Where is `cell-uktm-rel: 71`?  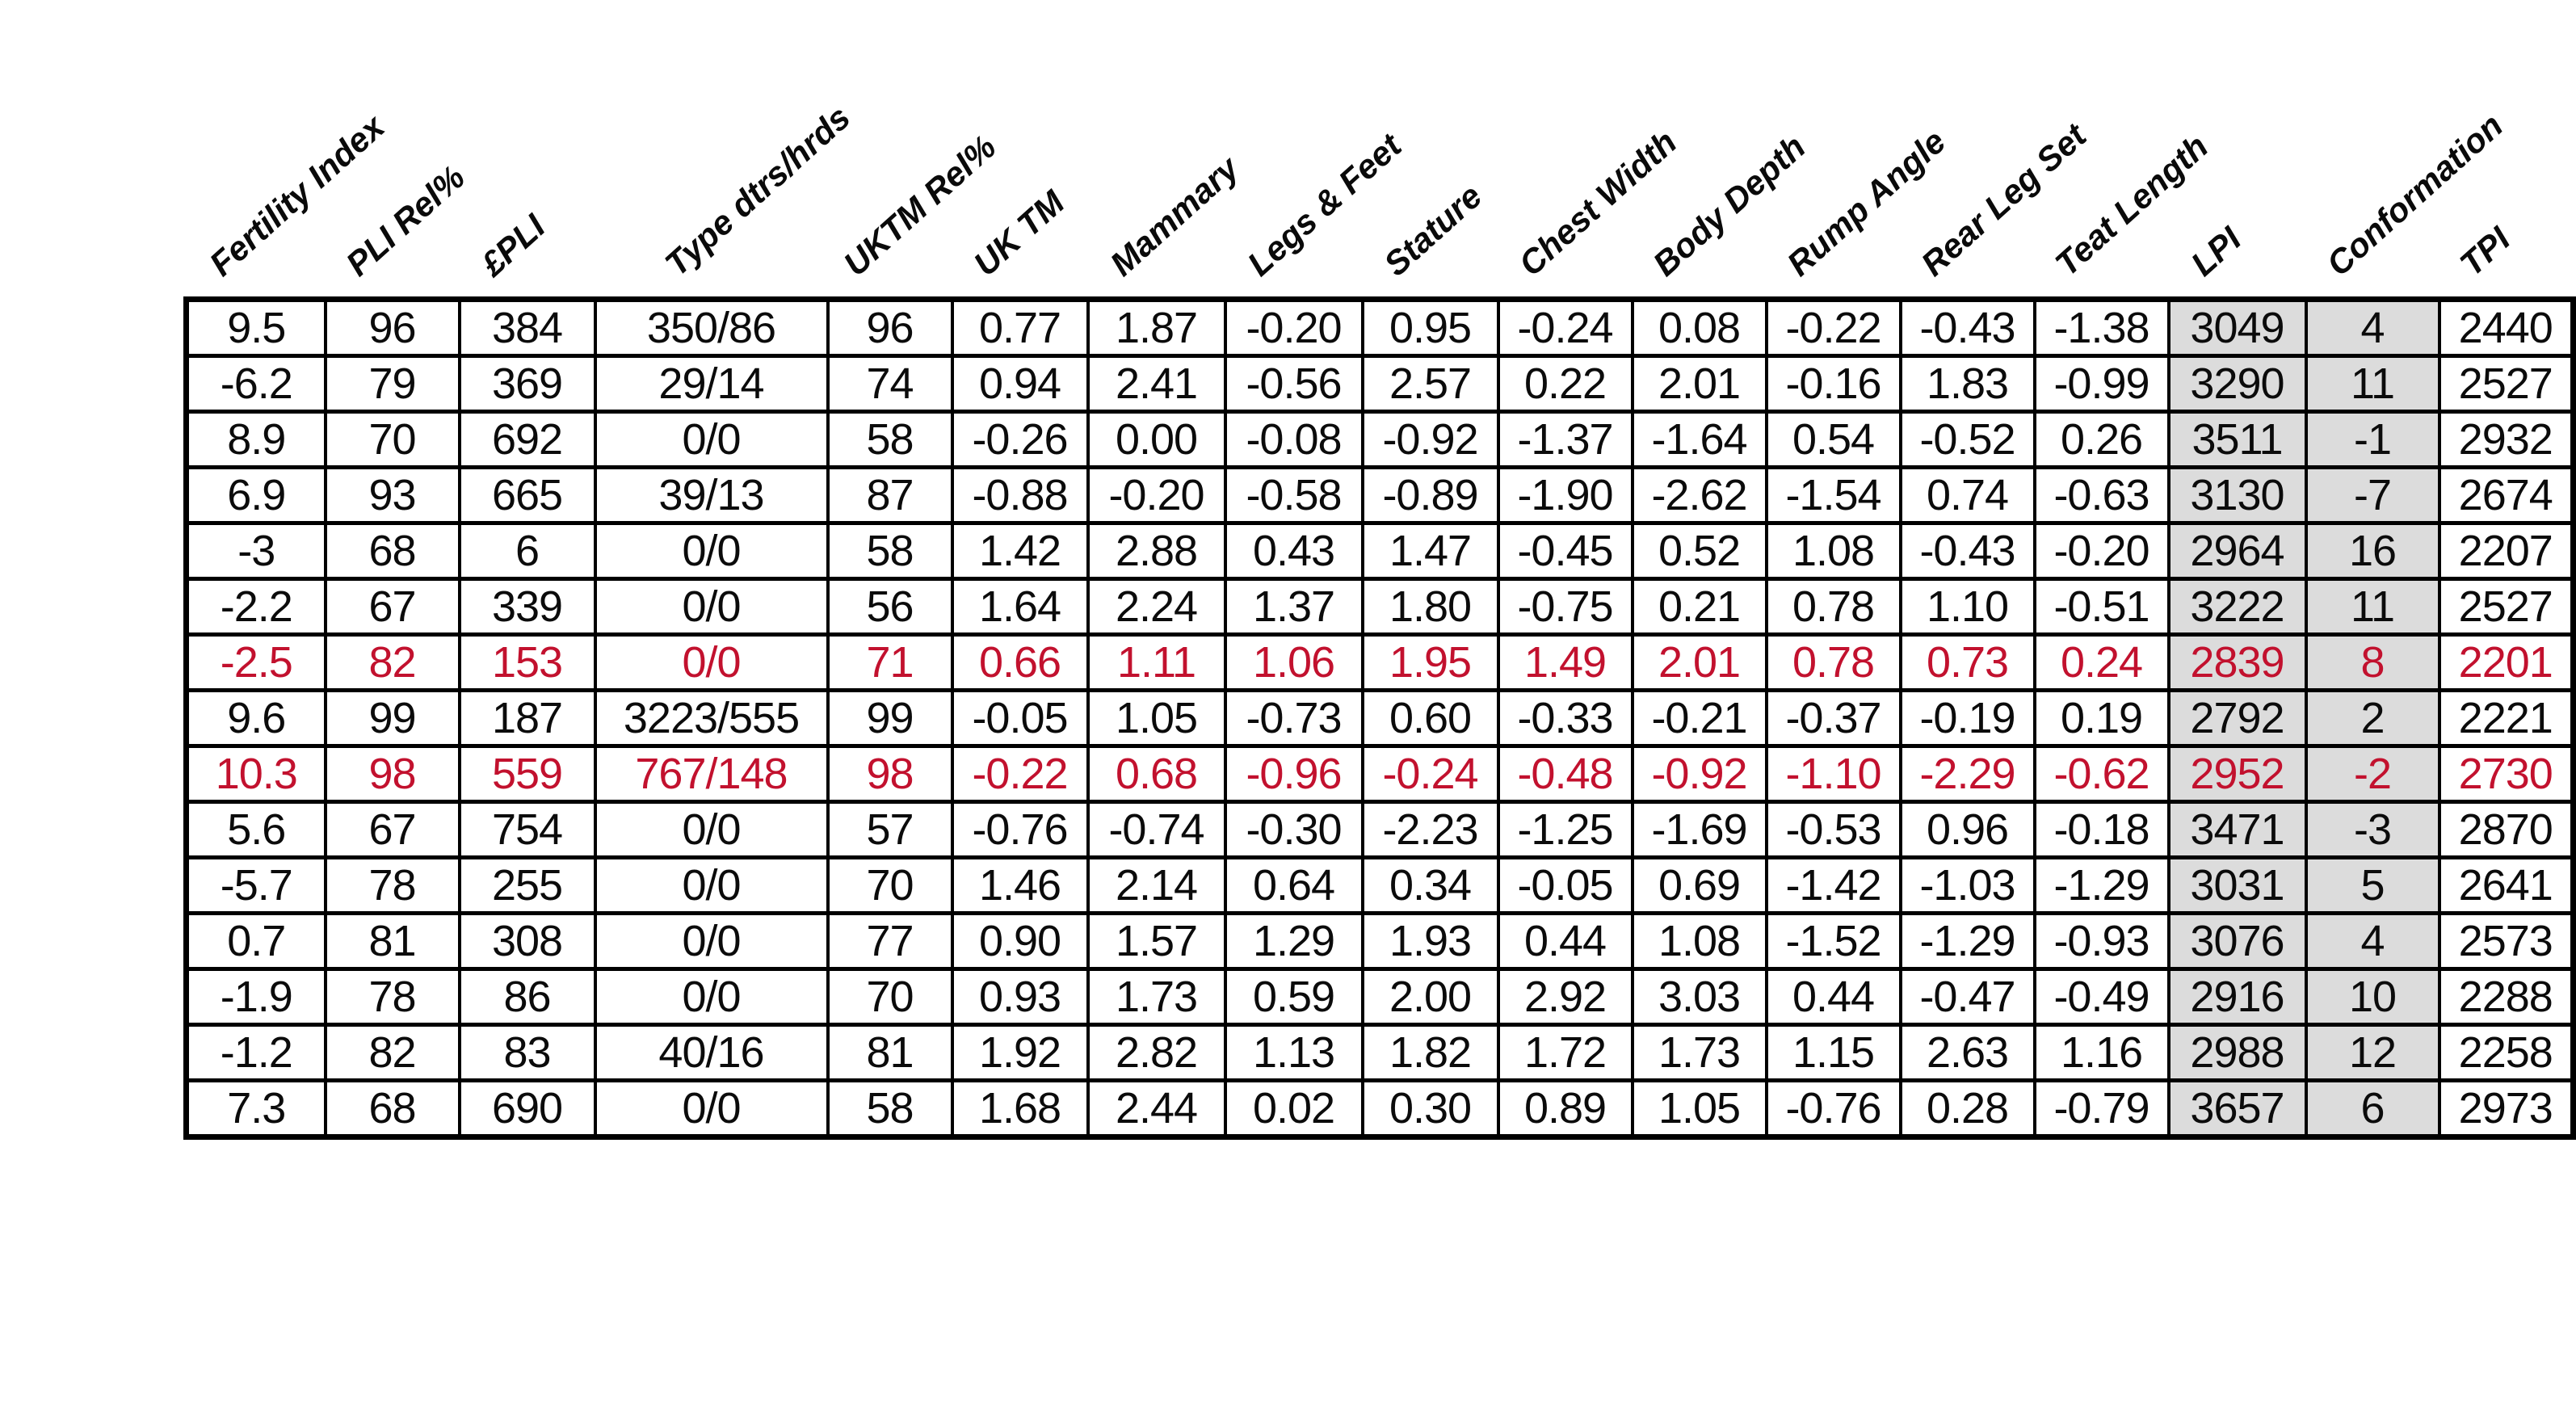 cell-uktm-rel: 71 is located at coordinates (890, 662).